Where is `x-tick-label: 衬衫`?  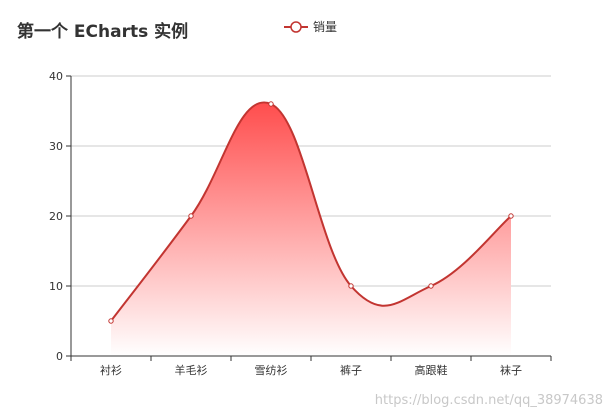 x-tick-label: 衬衫 is located at coordinates (111, 370).